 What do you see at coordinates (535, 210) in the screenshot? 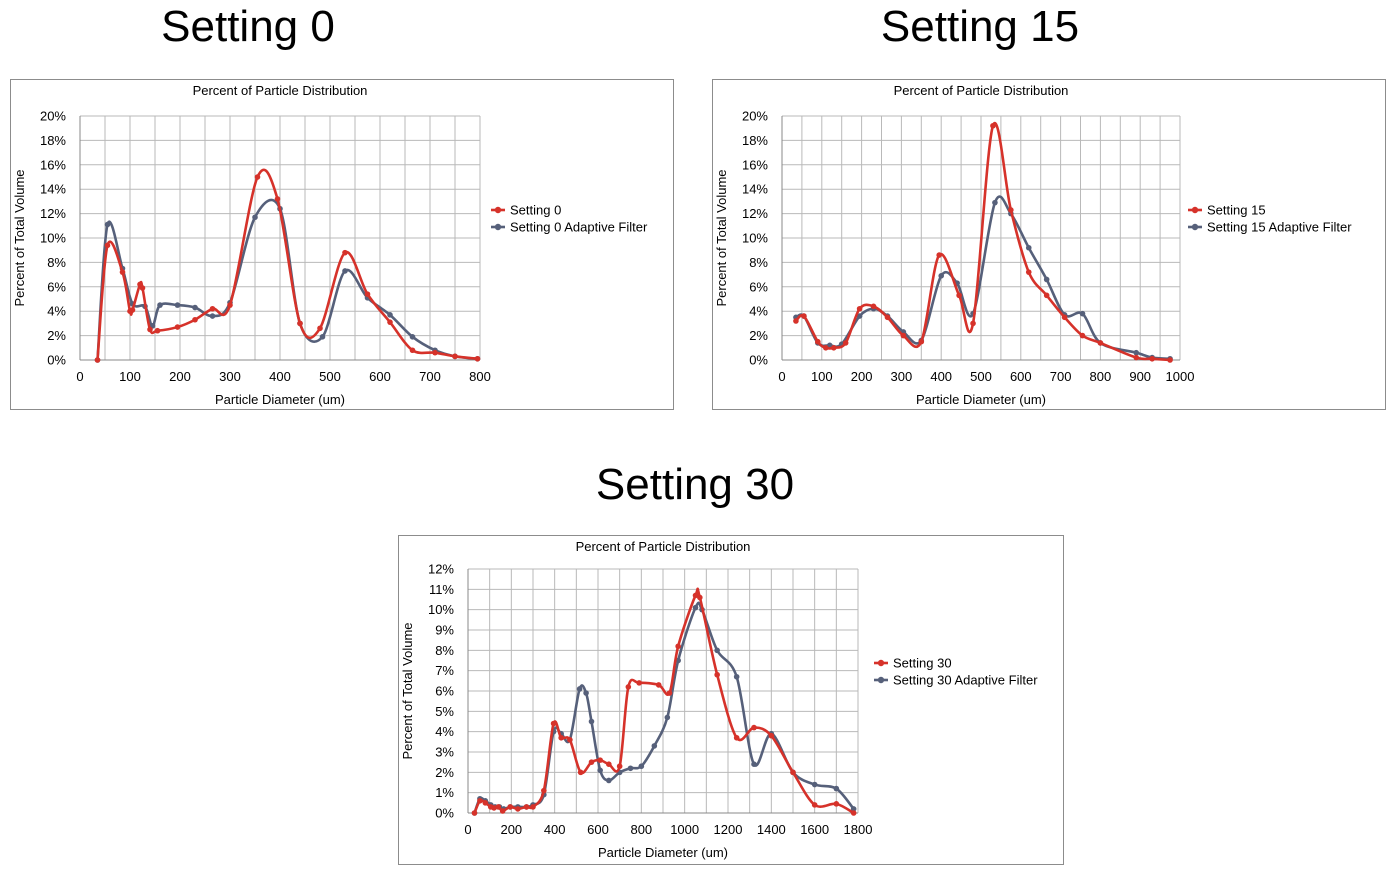
I see `legend-entry: Setting 0` at bounding box center [535, 210].